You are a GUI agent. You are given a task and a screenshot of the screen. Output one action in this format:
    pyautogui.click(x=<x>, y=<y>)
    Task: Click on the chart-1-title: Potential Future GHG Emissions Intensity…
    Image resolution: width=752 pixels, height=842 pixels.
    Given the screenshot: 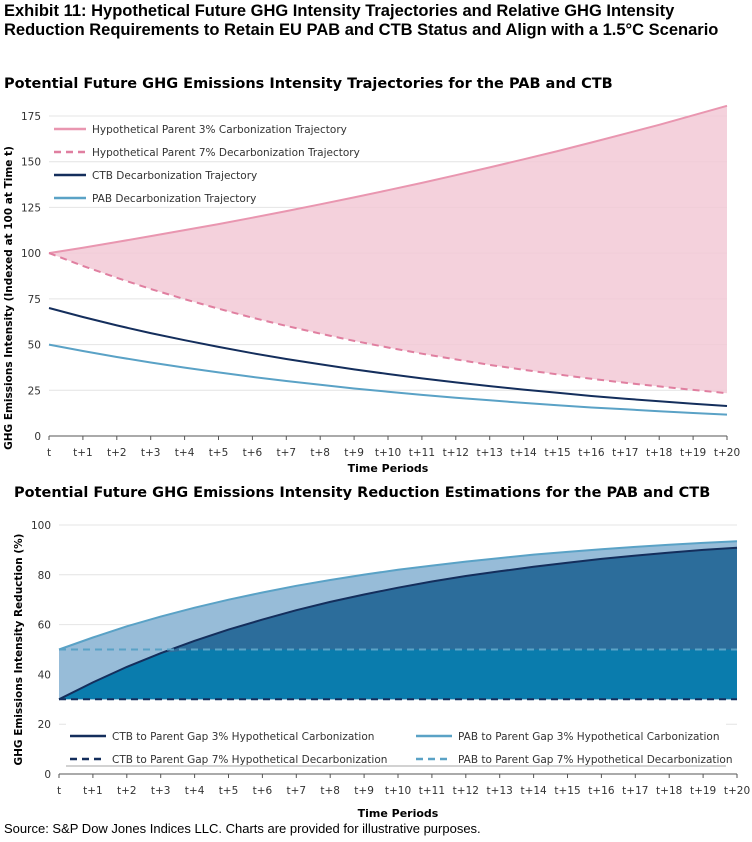 What is the action you would take?
    pyautogui.click(x=308, y=84)
    